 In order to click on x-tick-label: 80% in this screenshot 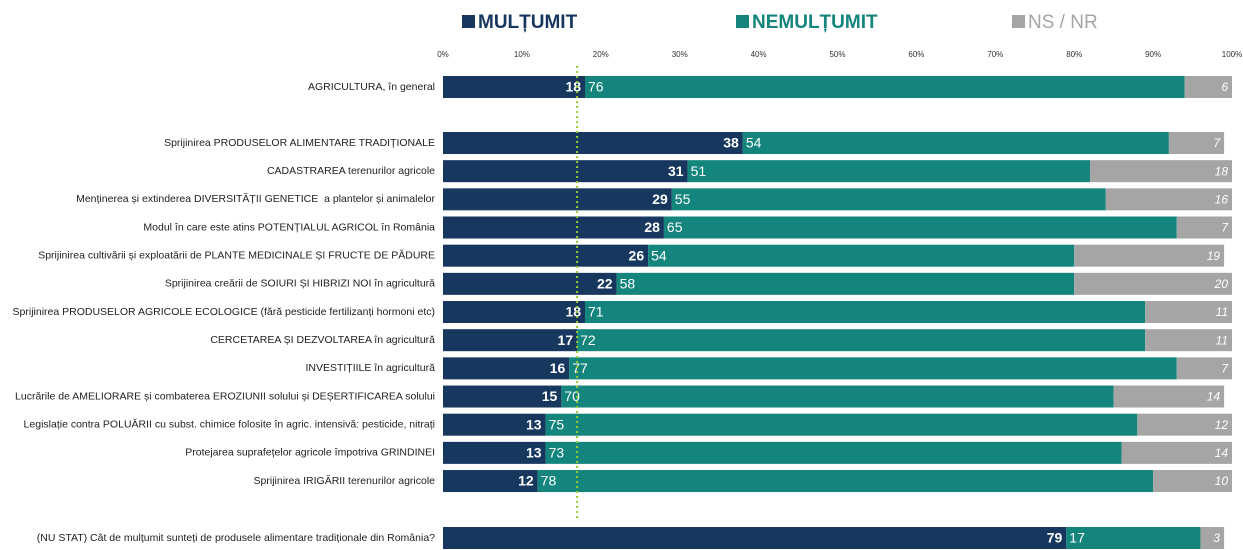, I will do `click(1074, 54)`.